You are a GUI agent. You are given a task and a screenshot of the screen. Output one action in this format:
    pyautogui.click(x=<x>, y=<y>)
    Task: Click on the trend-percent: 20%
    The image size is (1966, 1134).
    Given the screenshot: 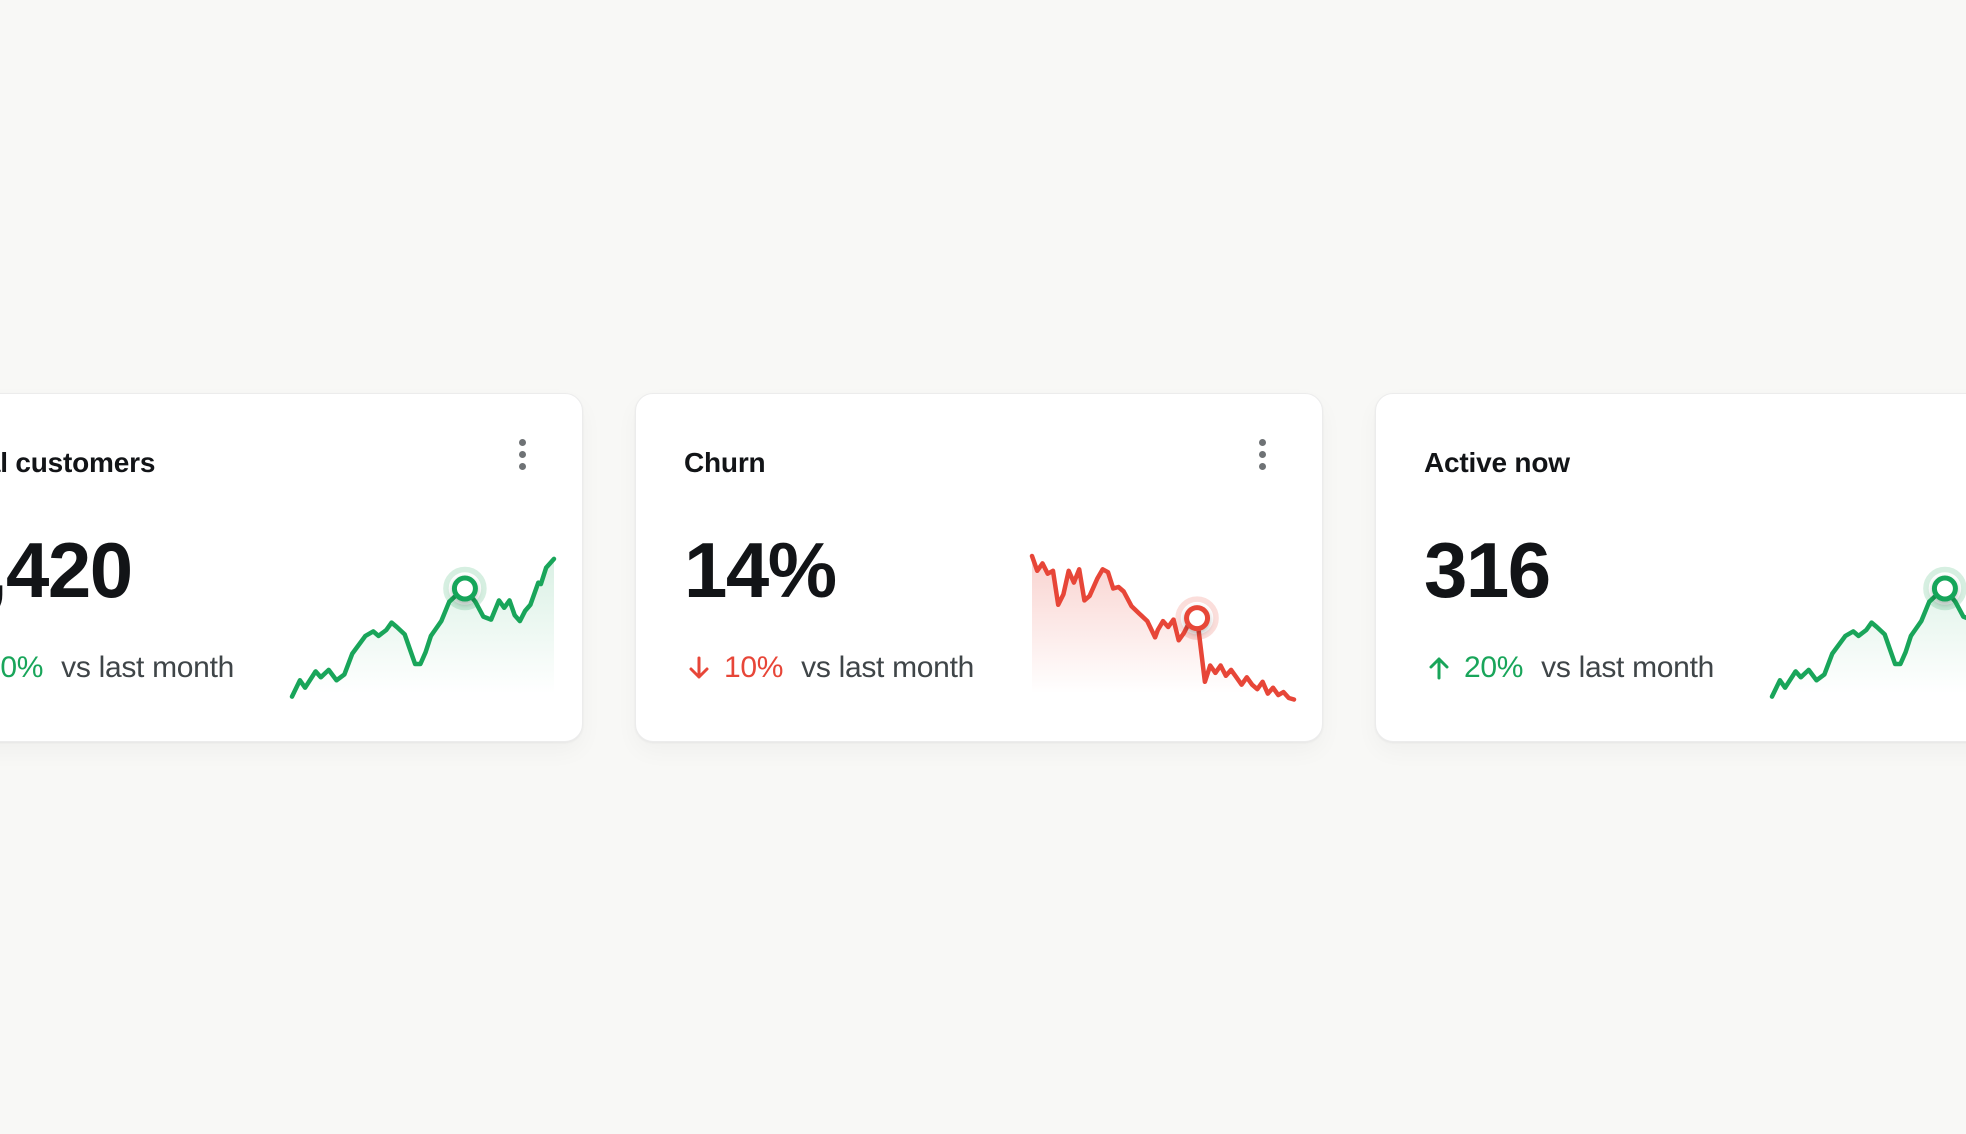 What is the action you would take?
    pyautogui.click(x=1494, y=667)
    